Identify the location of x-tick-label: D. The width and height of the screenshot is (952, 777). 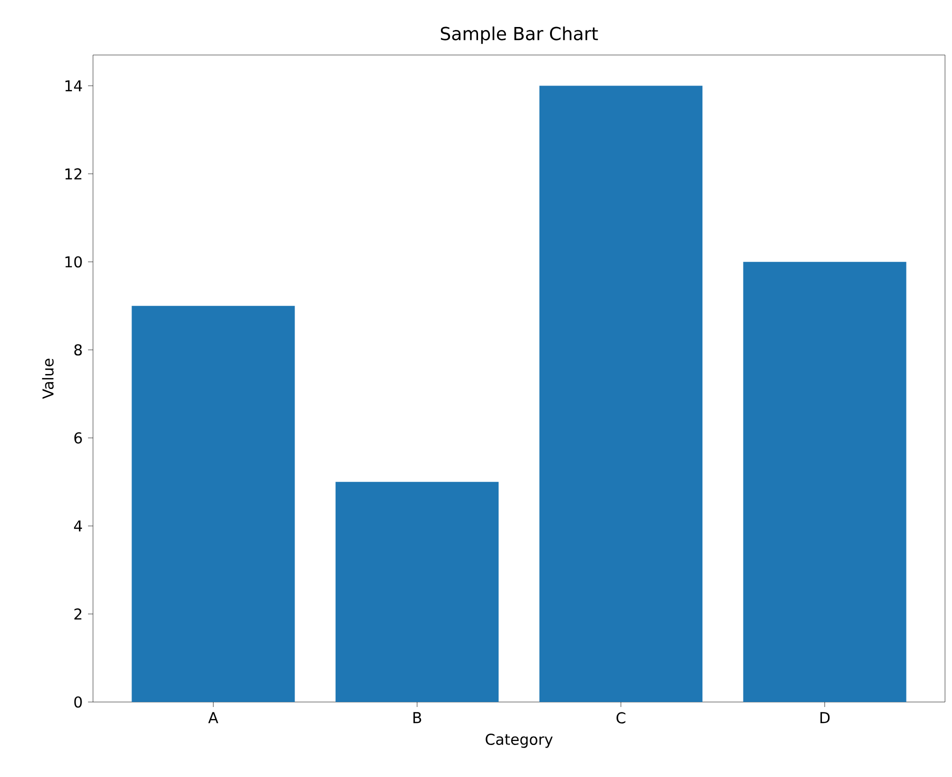
(825, 718).